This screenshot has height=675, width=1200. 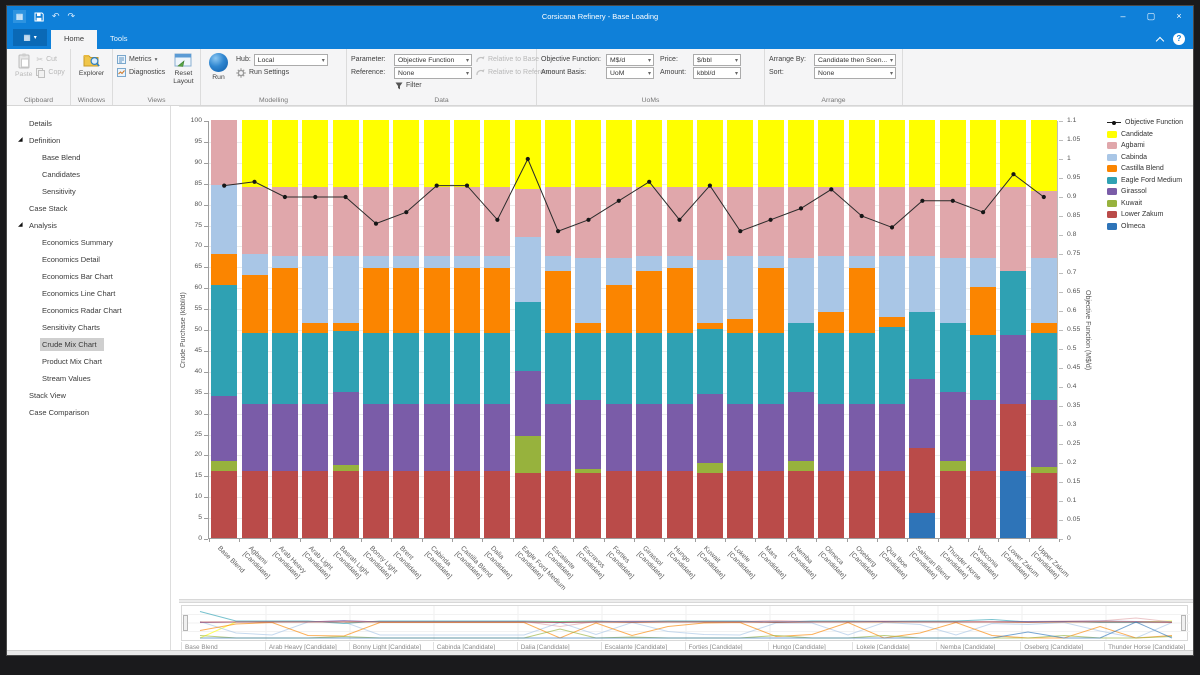 I want to click on collapse-ribbon-icon, so click(x=1160, y=40).